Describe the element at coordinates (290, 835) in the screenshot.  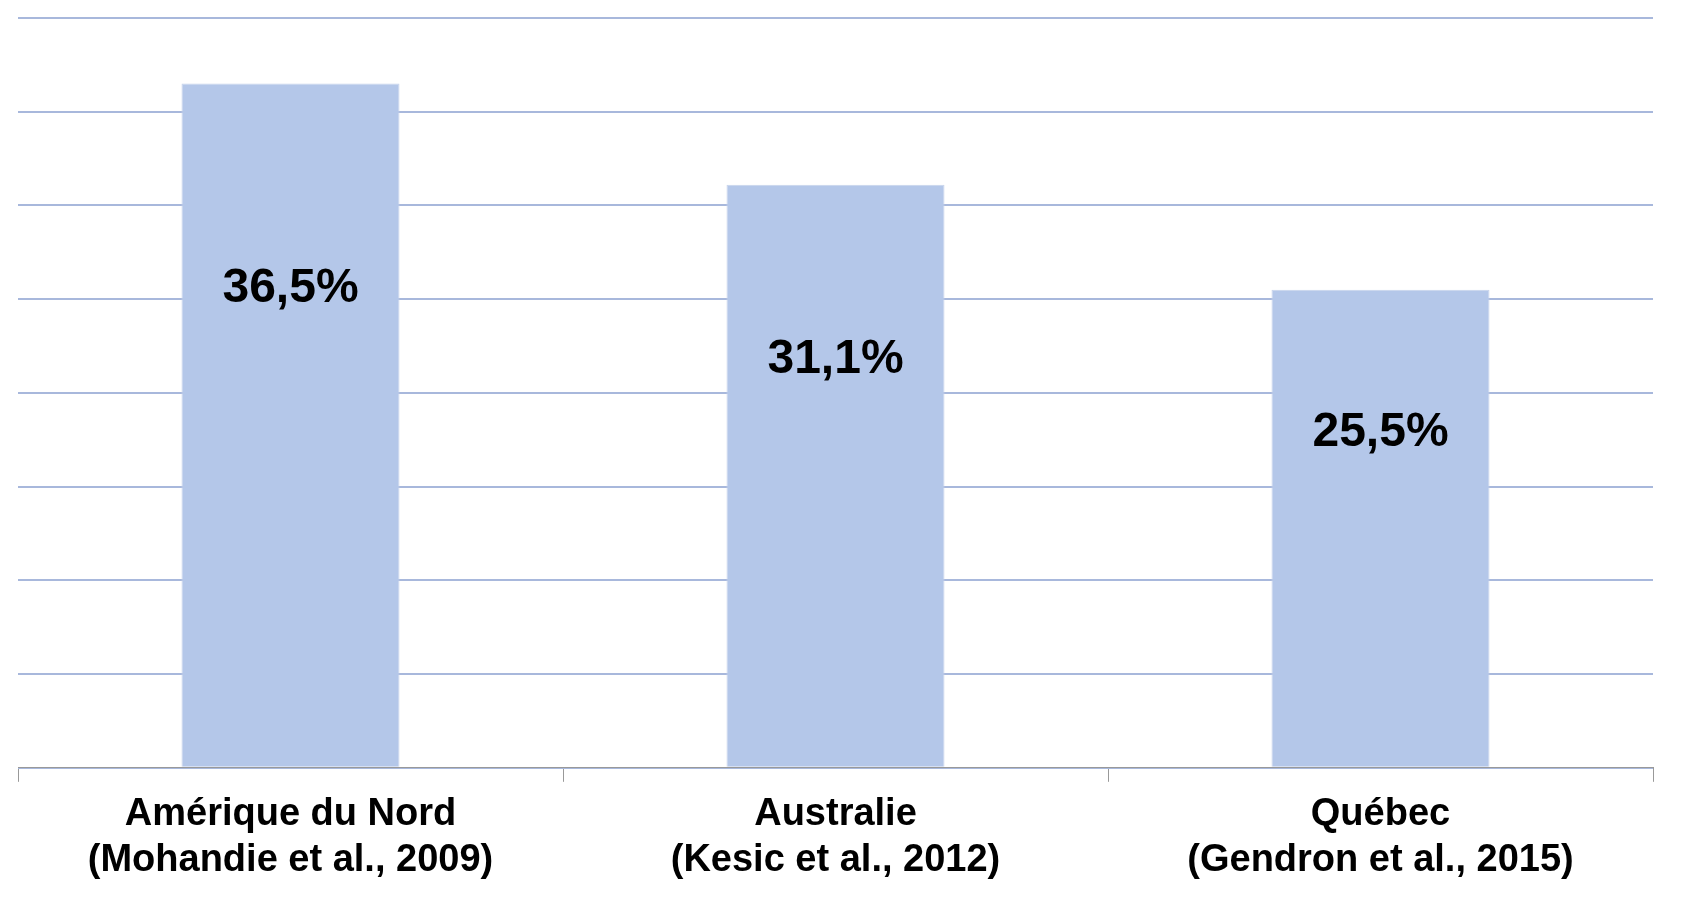
I see `x-tick-label: Amérique du Nord (Mohandie et al., 2009)` at that location.